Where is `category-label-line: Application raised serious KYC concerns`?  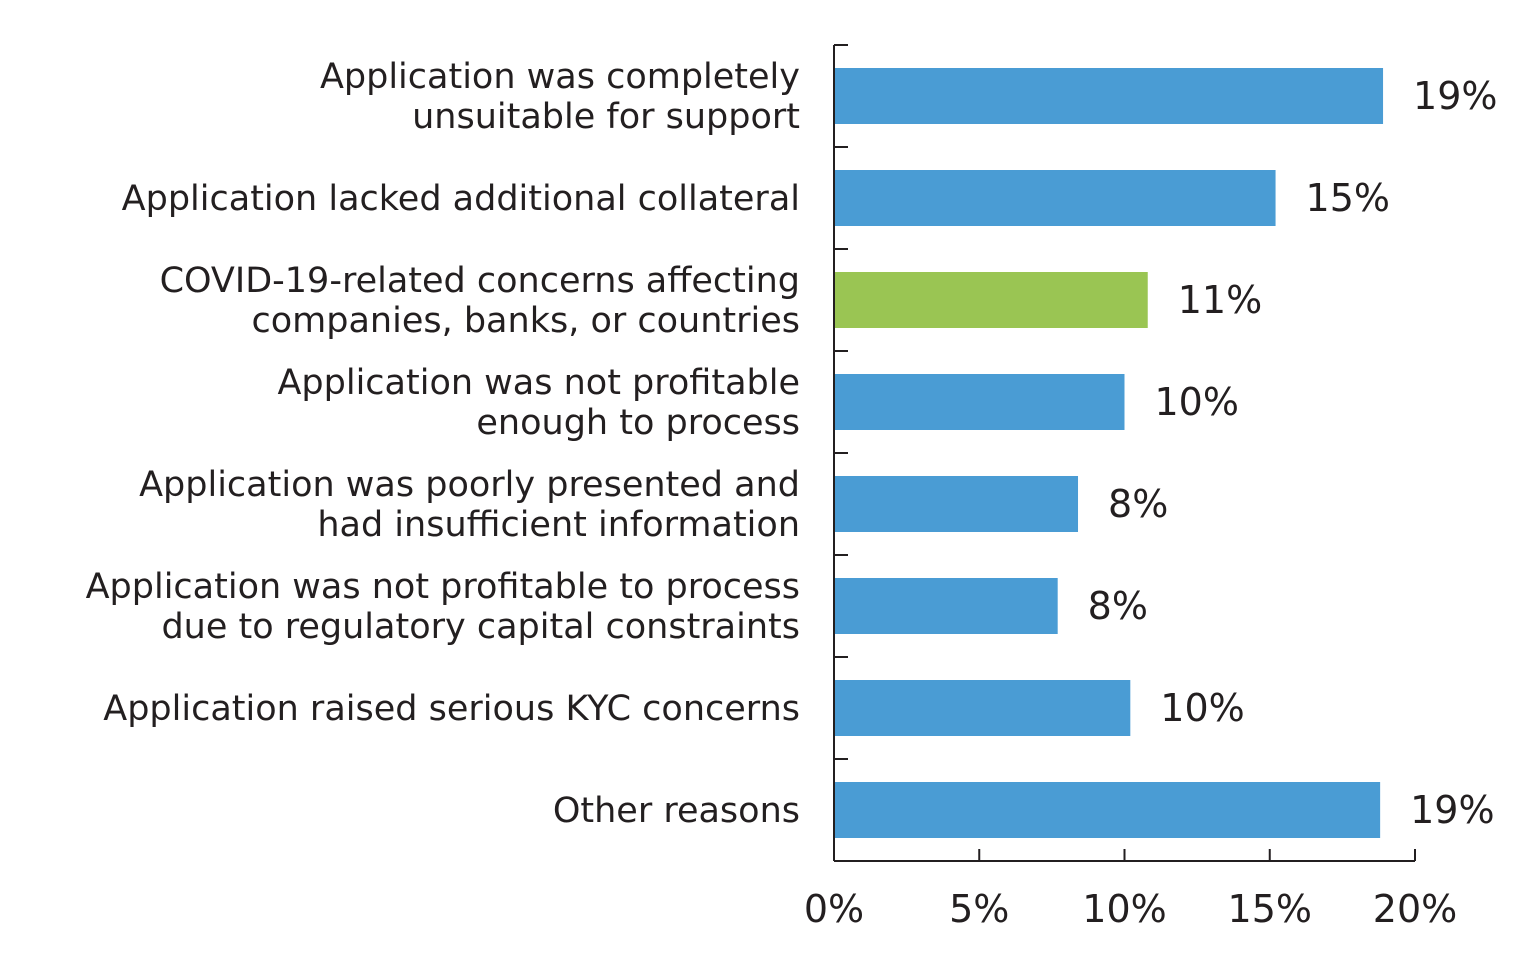
category-label-line: Application raised serious KYC concerns is located at coordinates (451, 709).